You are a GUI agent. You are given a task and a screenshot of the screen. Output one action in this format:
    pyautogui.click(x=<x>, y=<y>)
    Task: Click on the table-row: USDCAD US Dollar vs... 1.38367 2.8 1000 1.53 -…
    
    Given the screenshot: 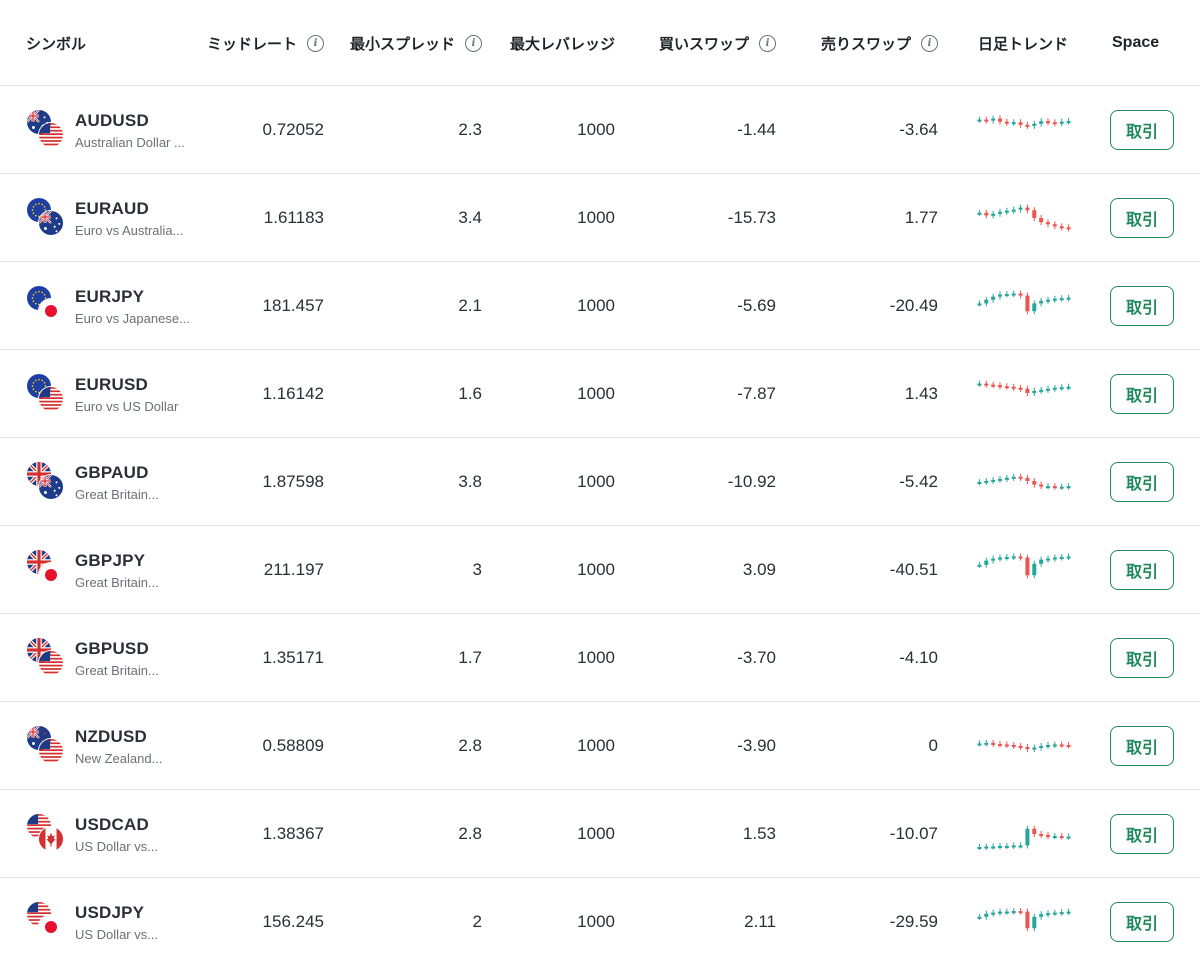 What is the action you would take?
    pyautogui.click(x=600, y=834)
    